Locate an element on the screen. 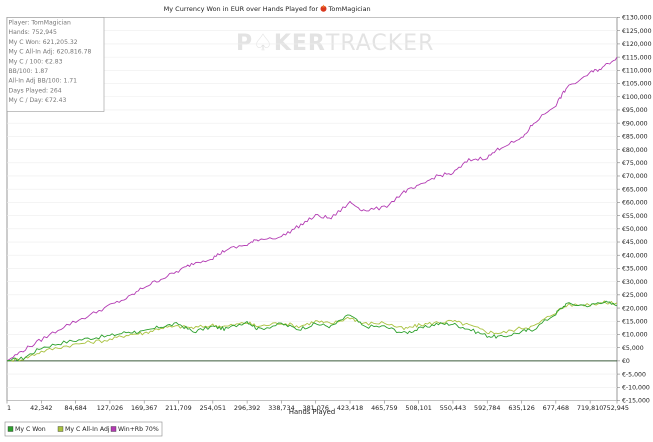 Image resolution: width=653 pixels, height=442 pixels. y-tick-label: €95,000 is located at coordinates (635, 110).